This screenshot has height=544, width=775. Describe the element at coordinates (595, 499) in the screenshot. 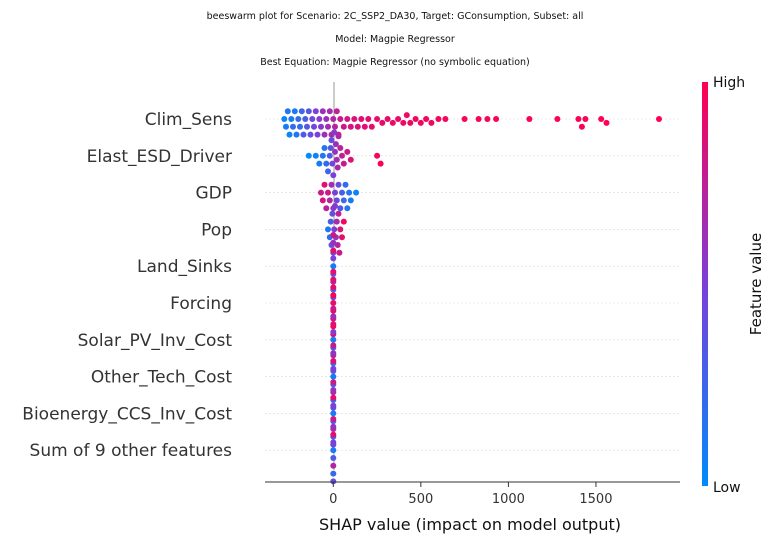

I see `x-tick-label: 1500` at that location.